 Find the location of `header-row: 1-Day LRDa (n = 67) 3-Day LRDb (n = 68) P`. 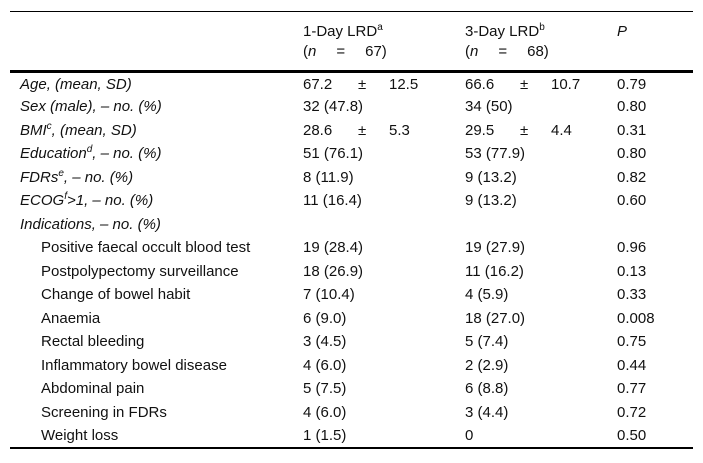

header-row: 1-Day LRDa (n = 67) 3-Day LRDb (n = 68) P is located at coordinates (351, 42).